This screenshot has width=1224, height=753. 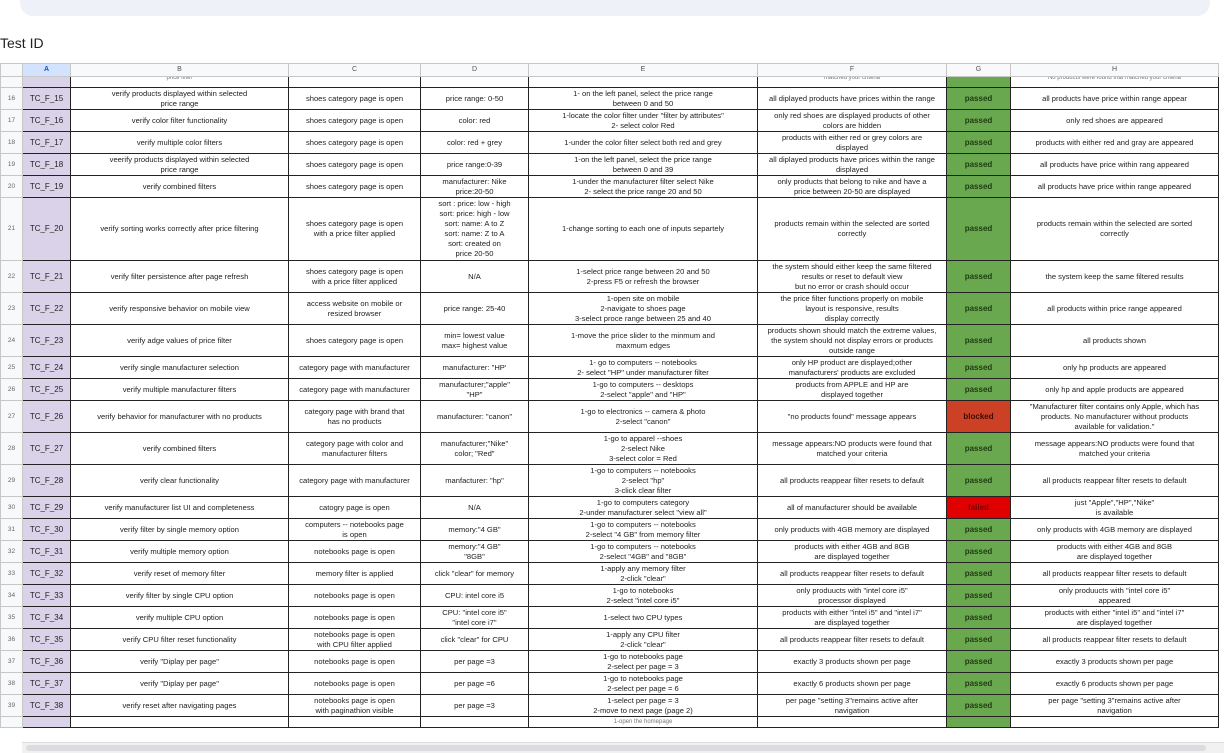 What do you see at coordinates (852, 683) in the screenshot?
I see `expected-result-cell: exactly 6 products shown per page` at bounding box center [852, 683].